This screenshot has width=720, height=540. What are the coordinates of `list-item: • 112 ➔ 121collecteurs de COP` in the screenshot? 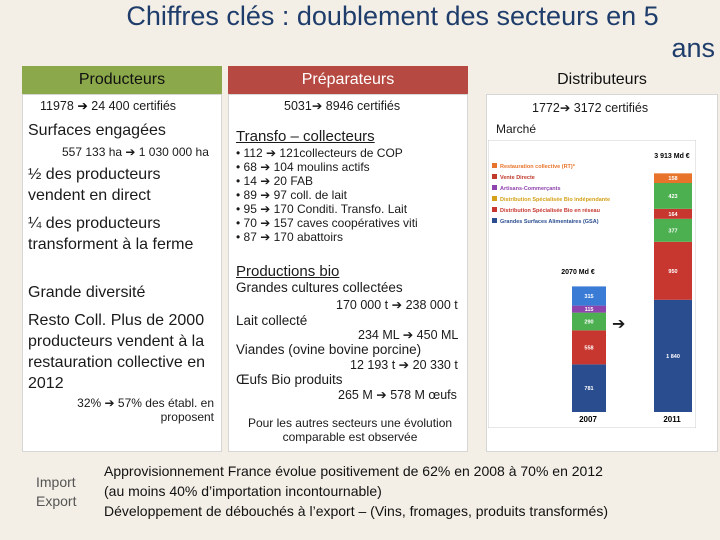 It's located at (327, 153).